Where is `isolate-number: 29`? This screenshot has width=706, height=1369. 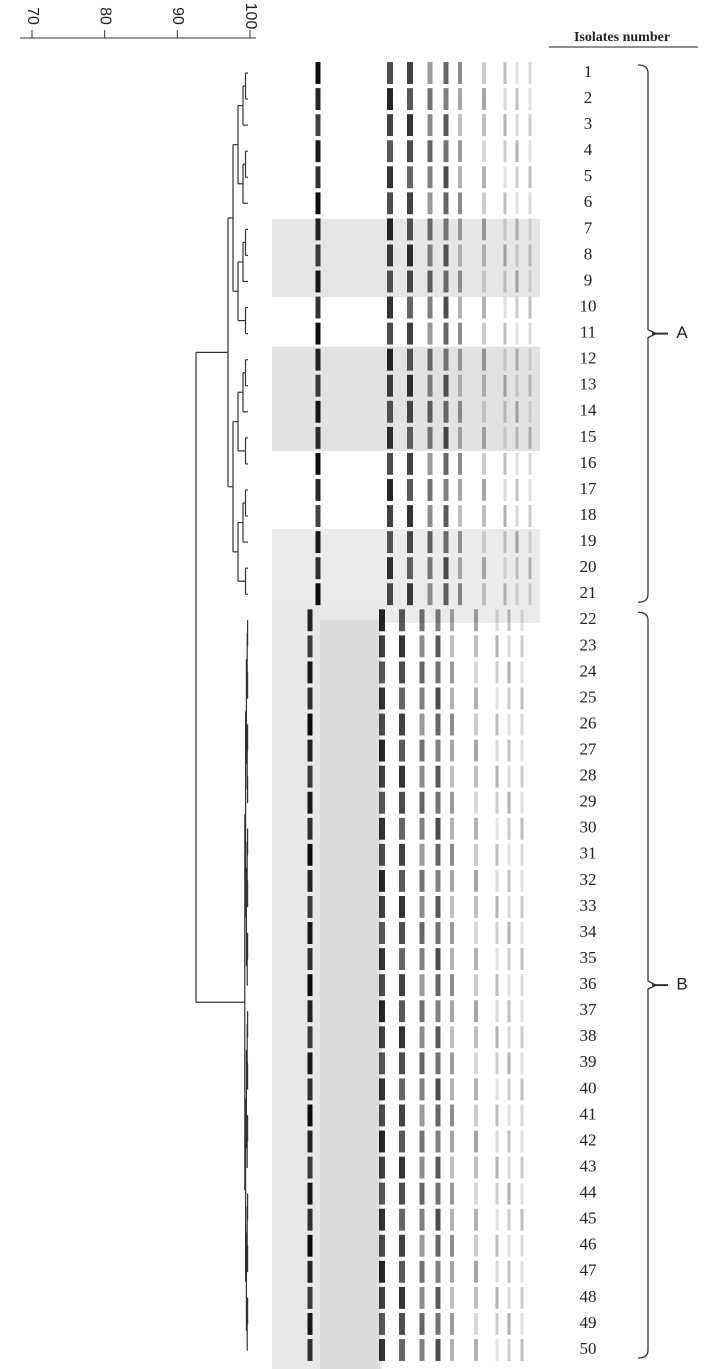 isolate-number: 29 is located at coordinates (588, 801).